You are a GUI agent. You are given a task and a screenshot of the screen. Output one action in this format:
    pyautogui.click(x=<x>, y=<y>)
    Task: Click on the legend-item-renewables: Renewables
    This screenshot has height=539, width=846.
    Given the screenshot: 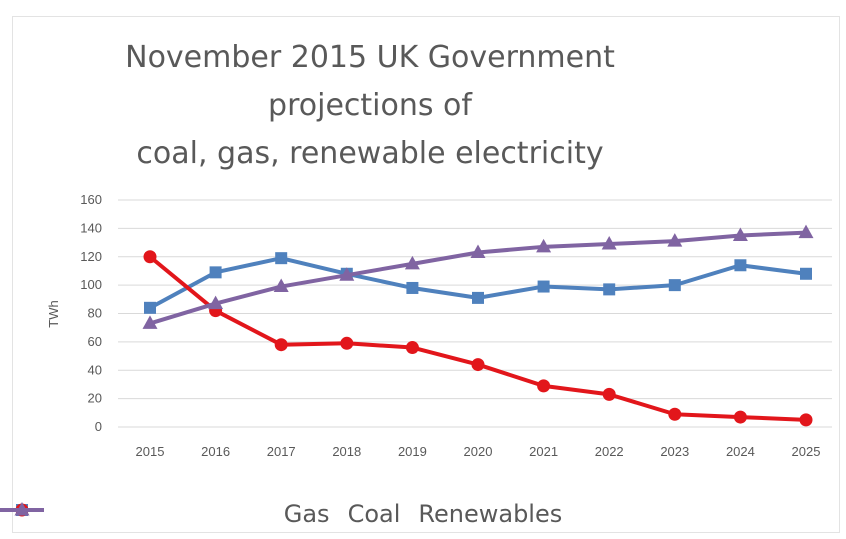 What is the action you would take?
    pyautogui.click(x=281, y=514)
    